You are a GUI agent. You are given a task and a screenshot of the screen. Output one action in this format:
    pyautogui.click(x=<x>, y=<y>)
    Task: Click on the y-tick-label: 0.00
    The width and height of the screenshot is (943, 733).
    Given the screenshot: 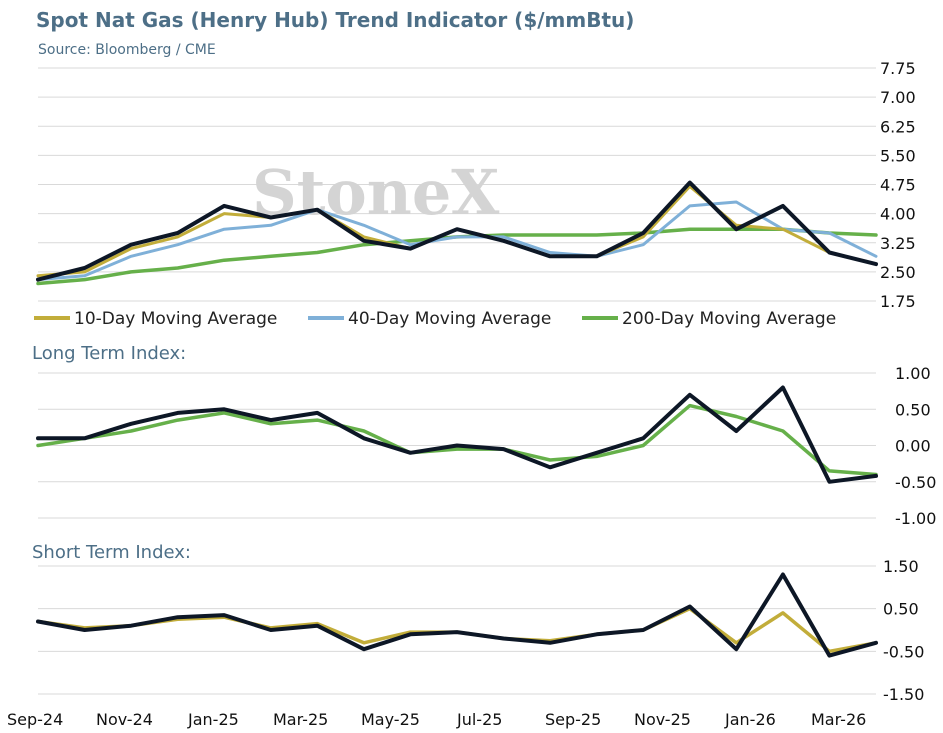 What is the action you would take?
    pyautogui.click(x=913, y=446)
    